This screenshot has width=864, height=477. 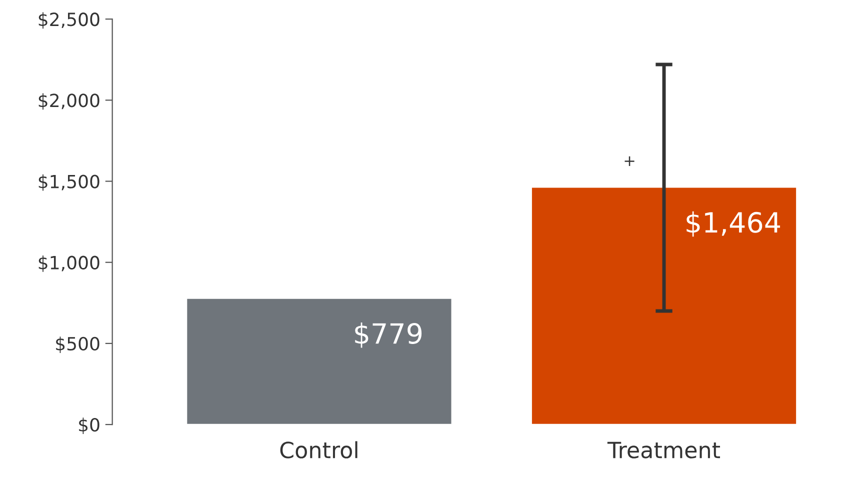 What do you see at coordinates (78, 344) in the screenshot?
I see `y-tick-label: $500` at bounding box center [78, 344].